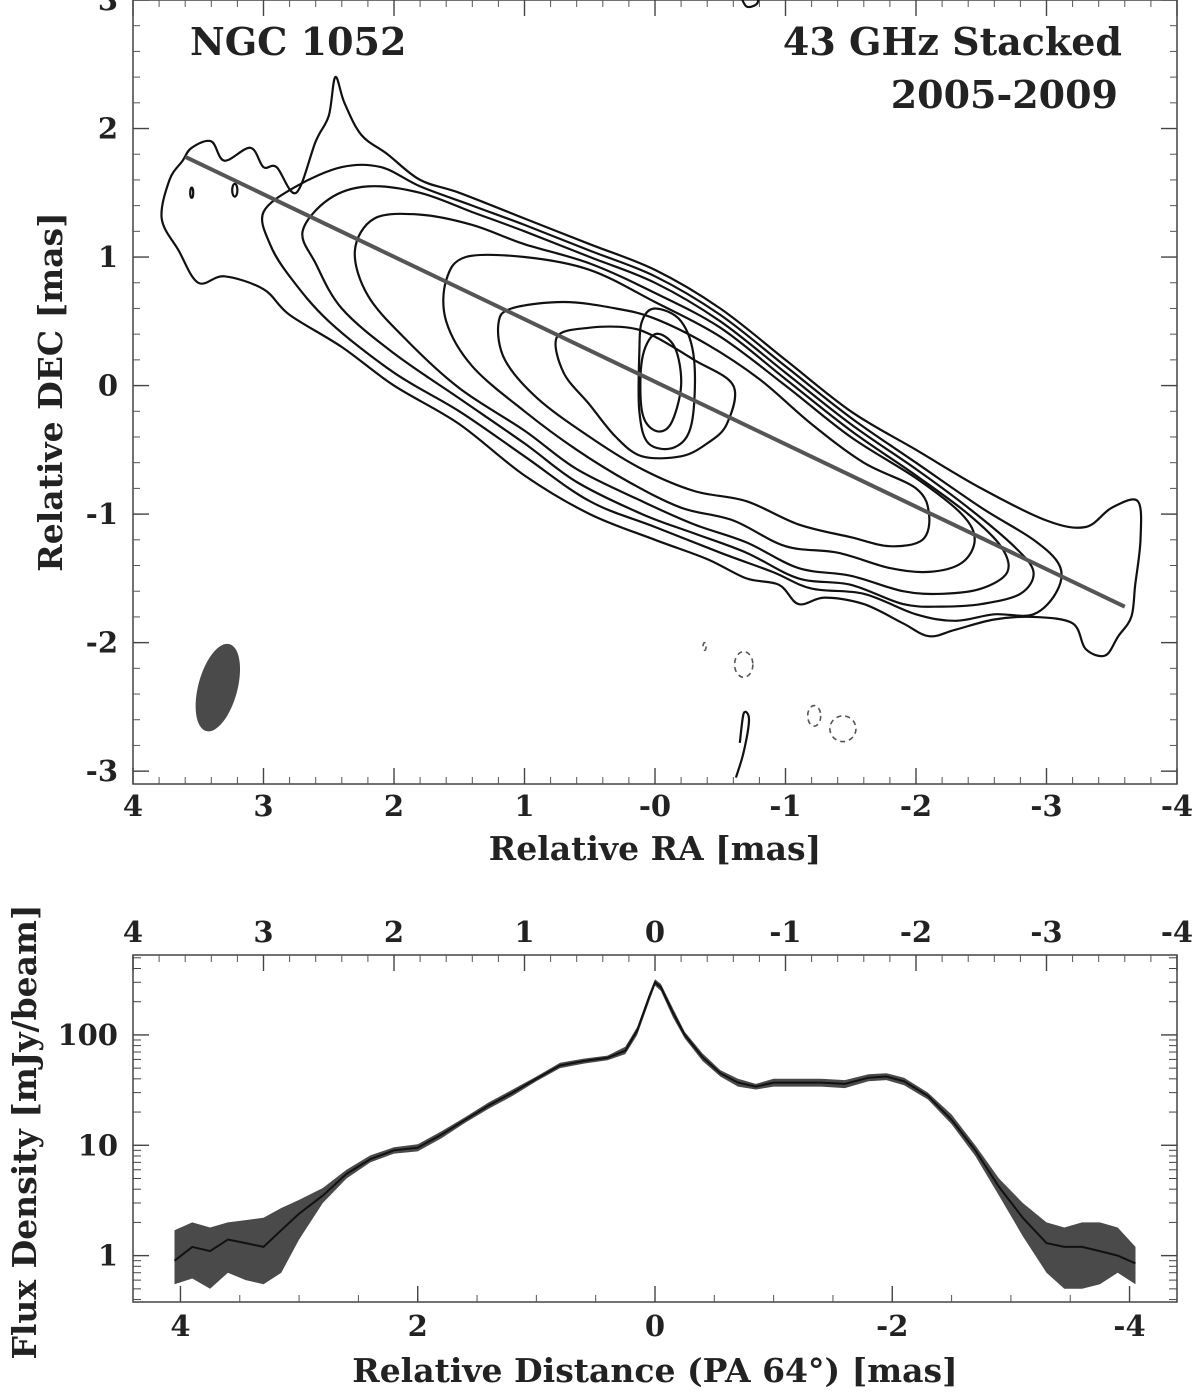 Image resolution: width=1200 pixels, height=1392 pixels. What do you see at coordinates (263, 932) in the screenshot?
I see `top-tick-label: 3` at bounding box center [263, 932].